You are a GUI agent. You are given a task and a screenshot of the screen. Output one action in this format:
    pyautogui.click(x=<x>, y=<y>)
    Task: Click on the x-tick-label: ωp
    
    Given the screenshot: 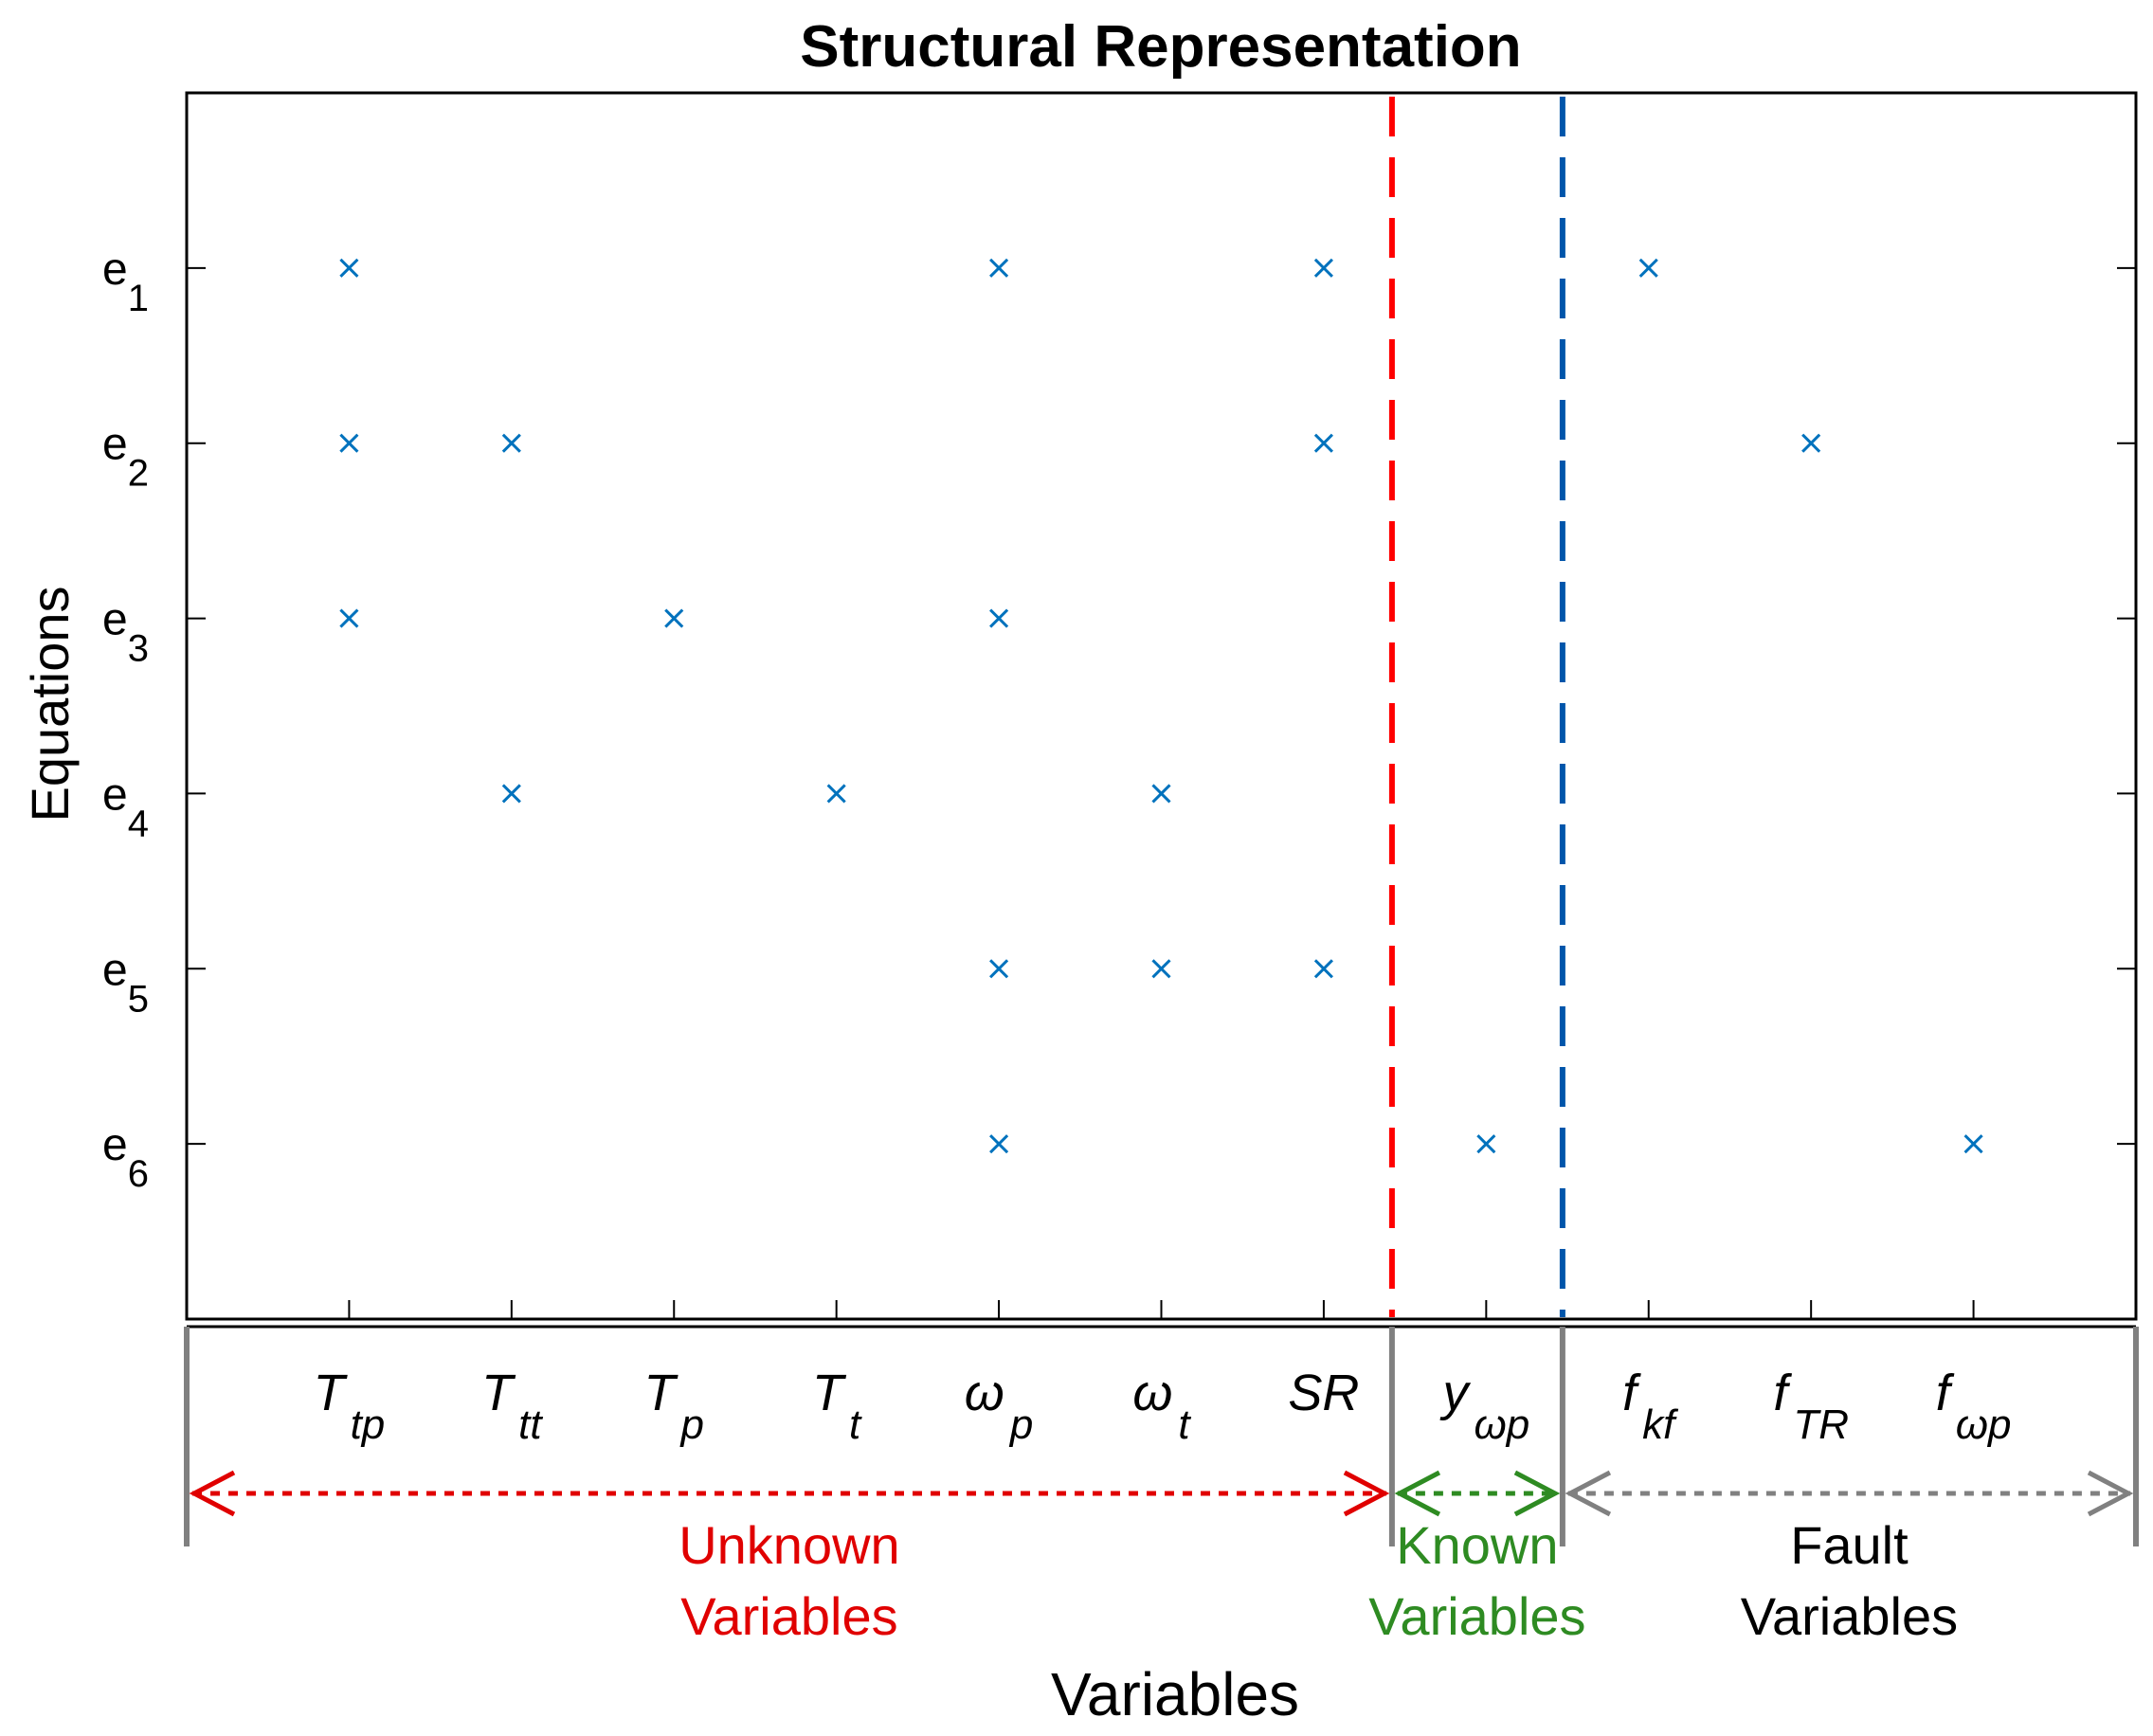 What is the action you would take?
    pyautogui.click(x=999, y=1406)
    